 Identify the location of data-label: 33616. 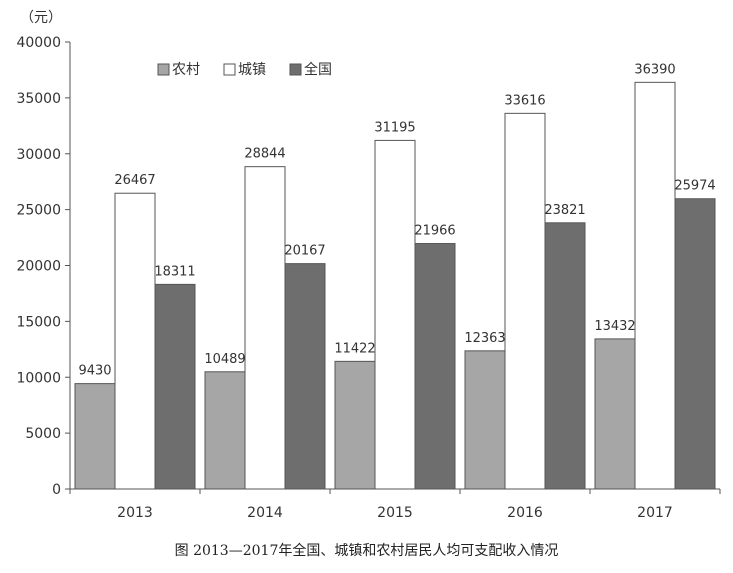
(524, 100).